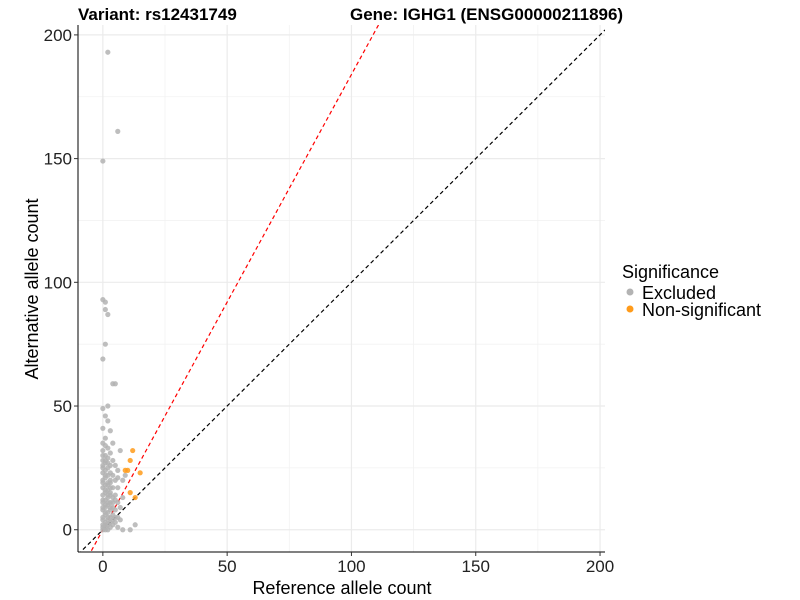  Describe the element at coordinates (701, 310) in the screenshot. I see `legend-label-non-significant: Non-significant` at that location.